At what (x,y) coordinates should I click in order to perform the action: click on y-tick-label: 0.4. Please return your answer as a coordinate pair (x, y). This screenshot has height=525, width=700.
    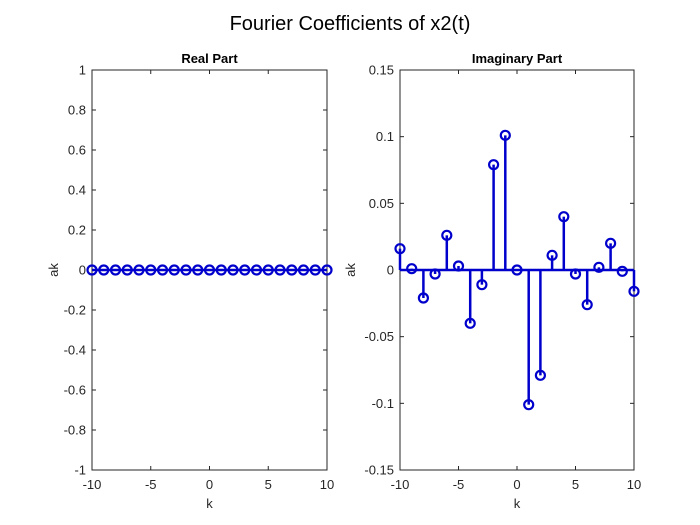
    Looking at the image, I should click on (77, 190).